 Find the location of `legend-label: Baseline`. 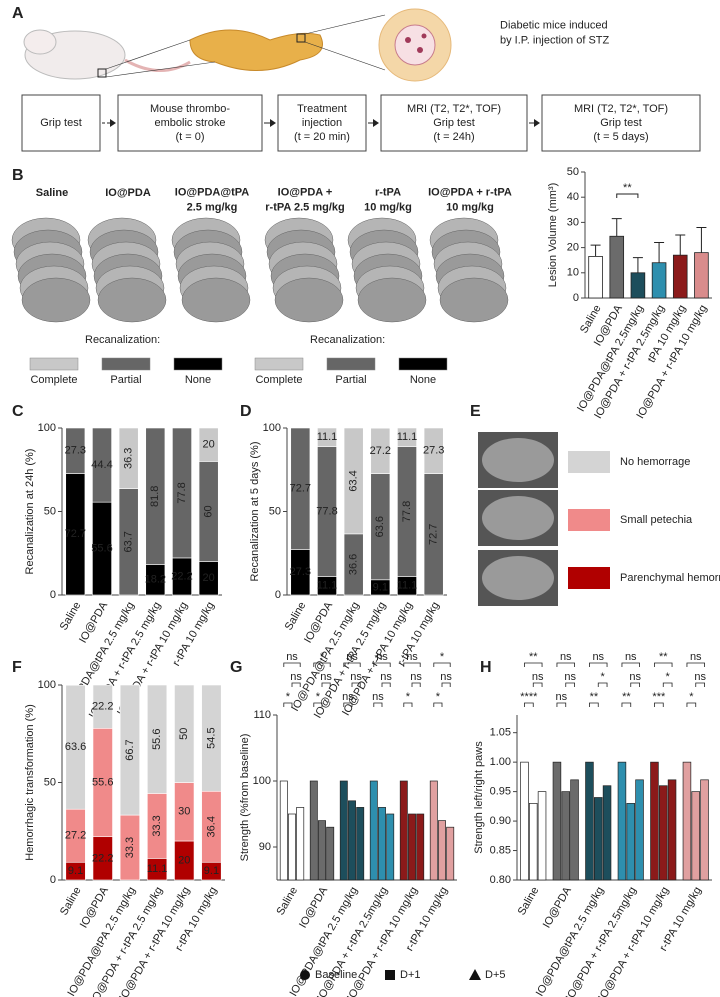

legend-label: Baseline is located at coordinates (336, 975).